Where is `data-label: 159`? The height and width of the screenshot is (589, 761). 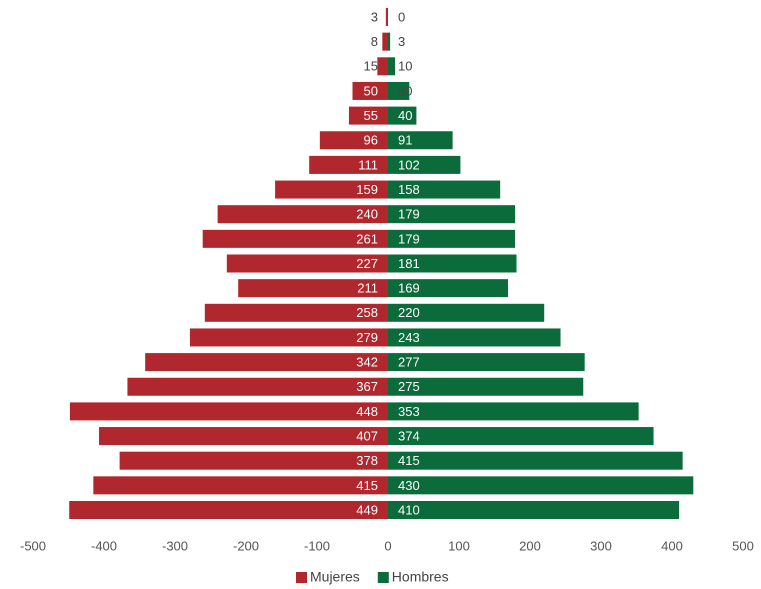
data-label: 159 is located at coordinates (367, 189).